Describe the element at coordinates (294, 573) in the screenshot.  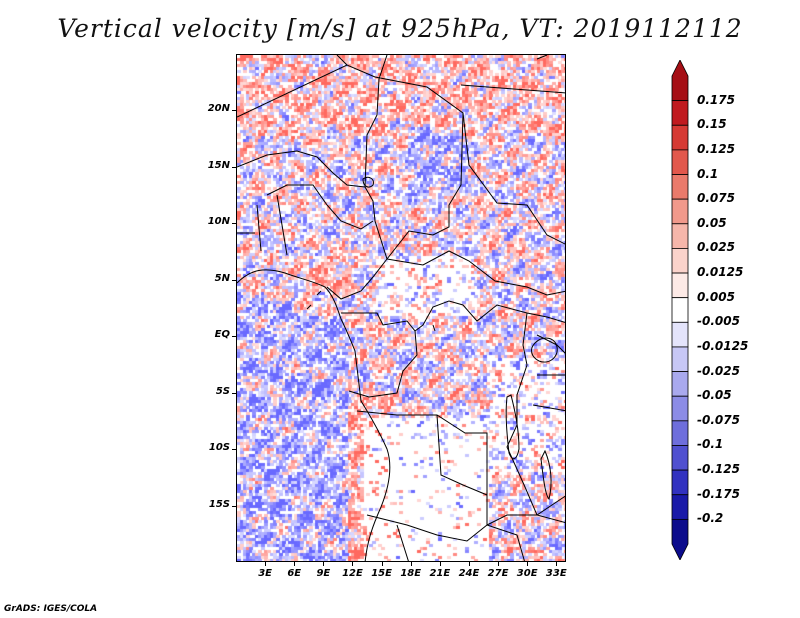
I see `lon-tick-label: 6E` at that location.